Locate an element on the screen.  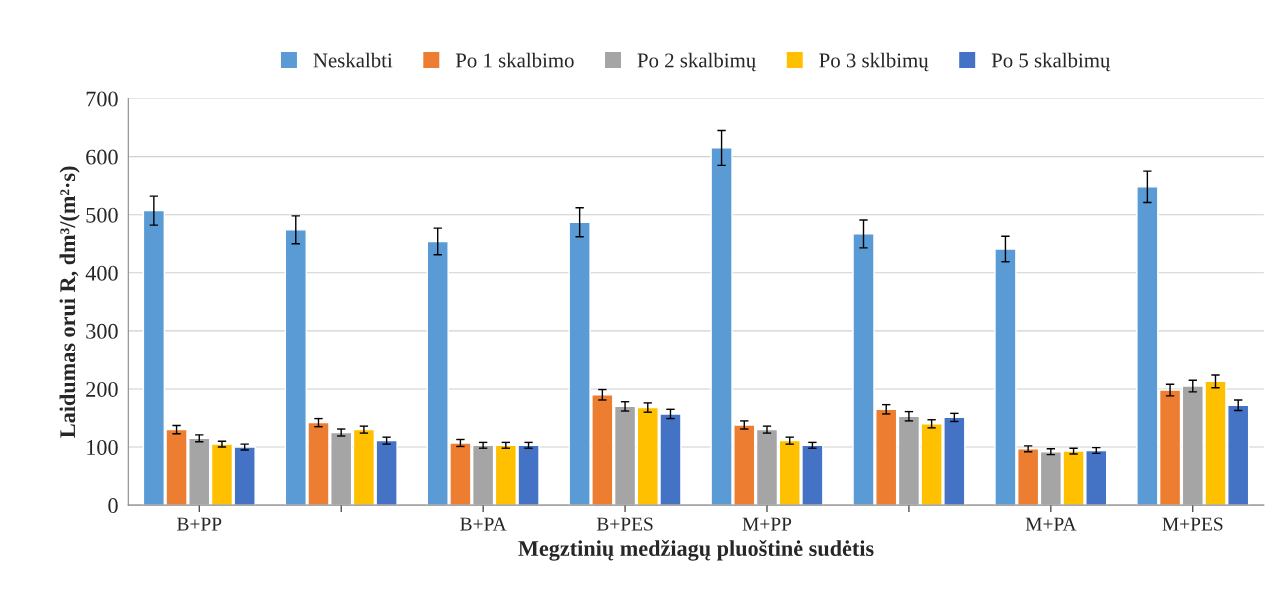
legend-label: Po 1 skalbimo is located at coordinates (514, 60).